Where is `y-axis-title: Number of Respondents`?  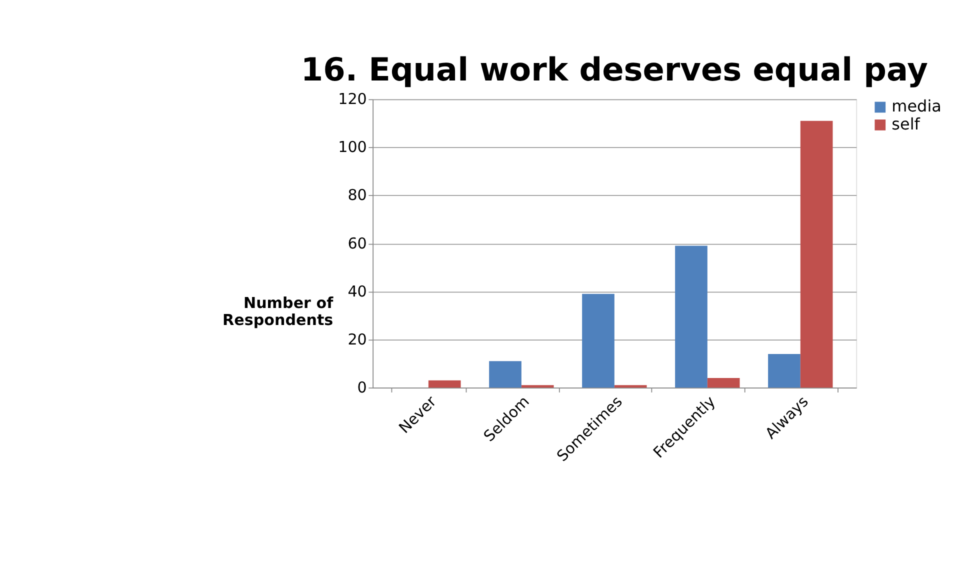 y-axis-title: Number of Respondents is located at coordinates (278, 312).